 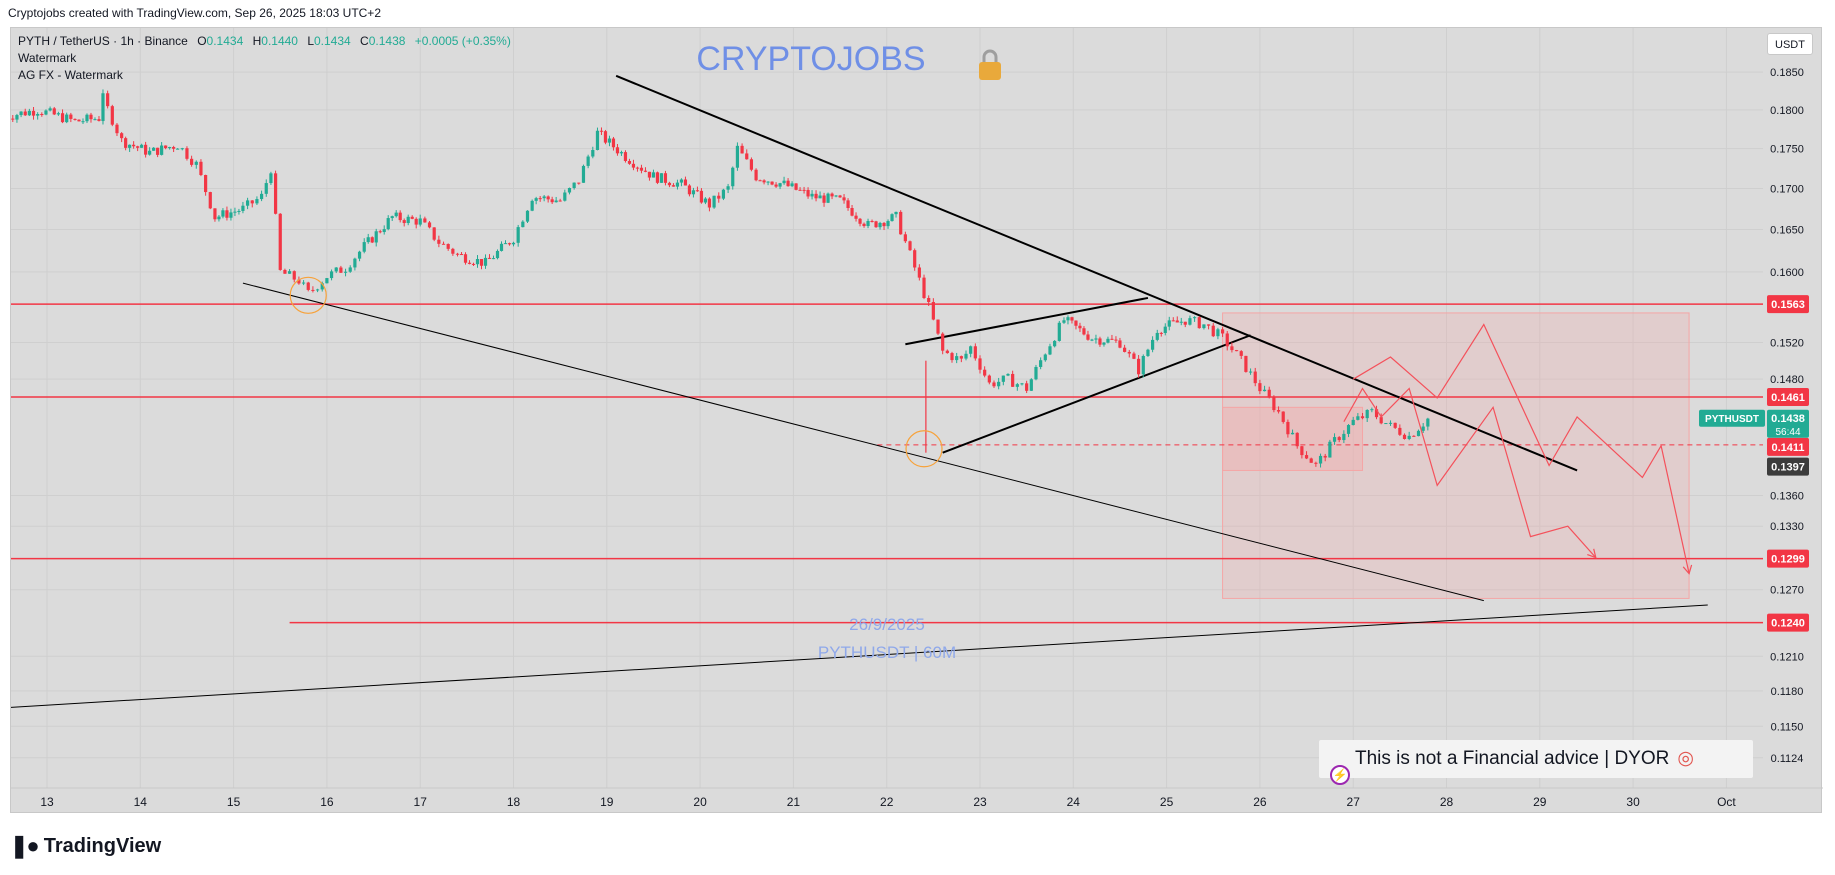 I want to click on price-tick-label: 0.1330, so click(x=1787, y=527).